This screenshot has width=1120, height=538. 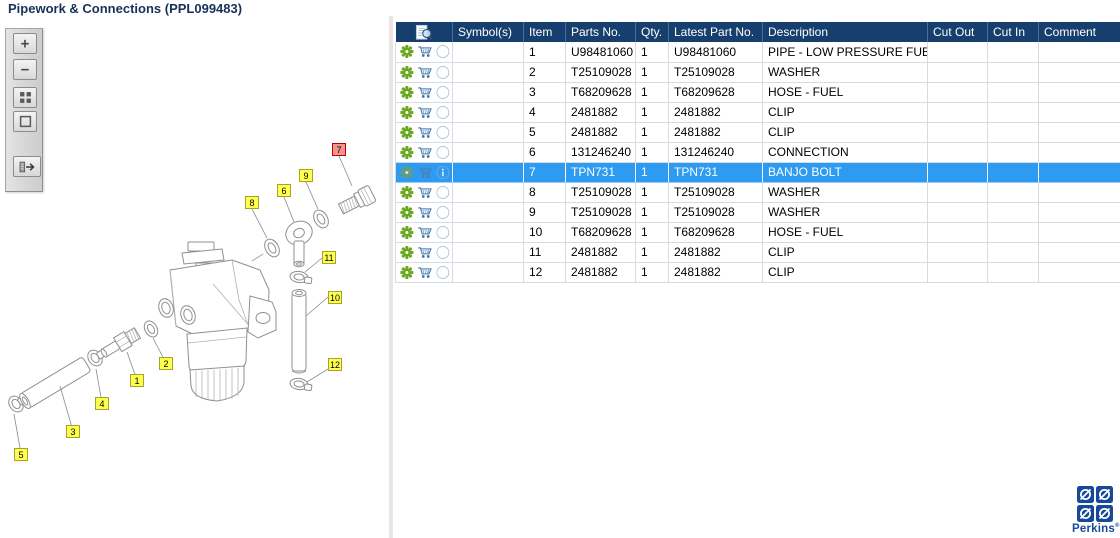 I want to click on diagram-label-10: 10, so click(x=335, y=297).